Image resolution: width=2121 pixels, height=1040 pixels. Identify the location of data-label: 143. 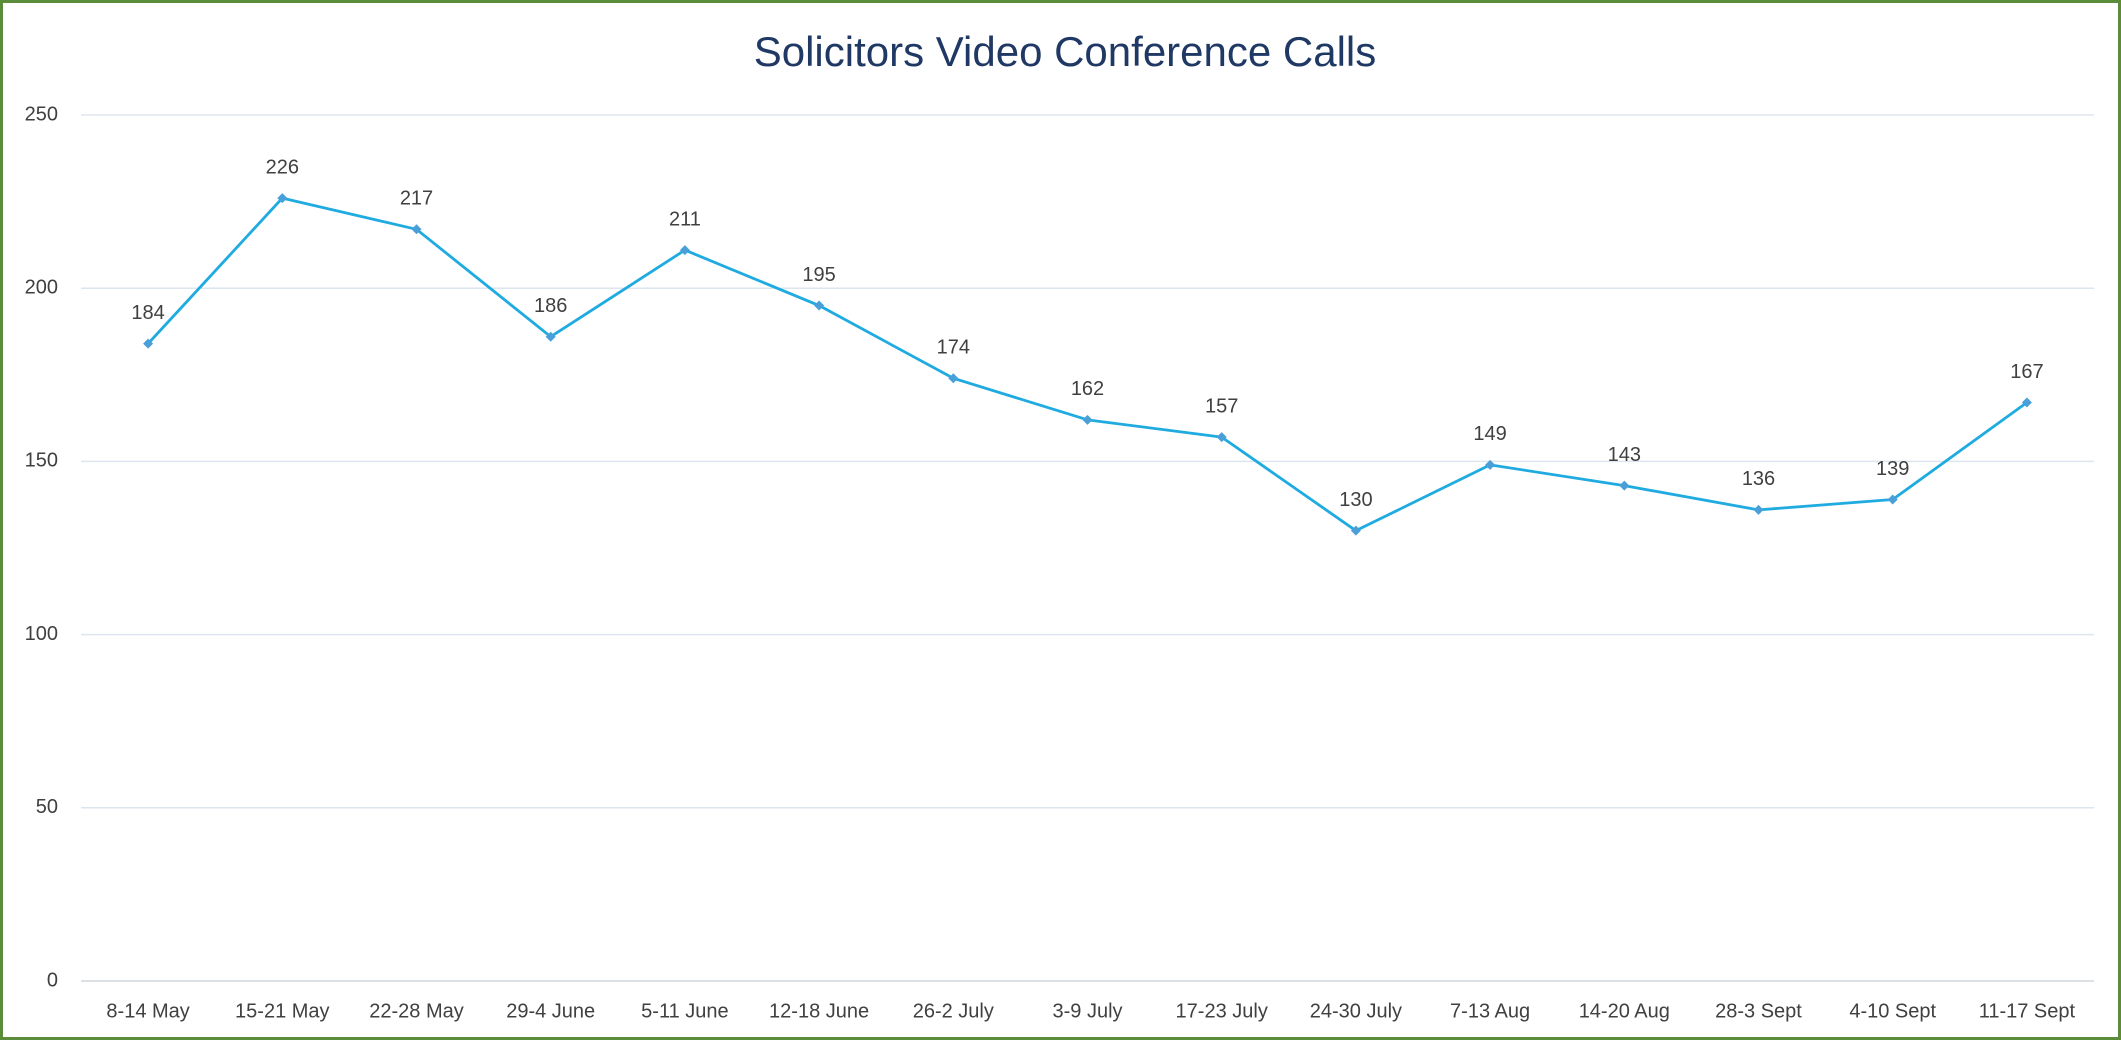
(1624, 455).